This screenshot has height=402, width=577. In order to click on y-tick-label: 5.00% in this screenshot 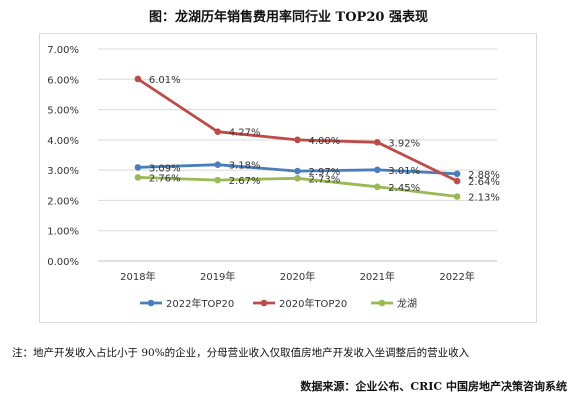, I will do `click(63, 111)`.